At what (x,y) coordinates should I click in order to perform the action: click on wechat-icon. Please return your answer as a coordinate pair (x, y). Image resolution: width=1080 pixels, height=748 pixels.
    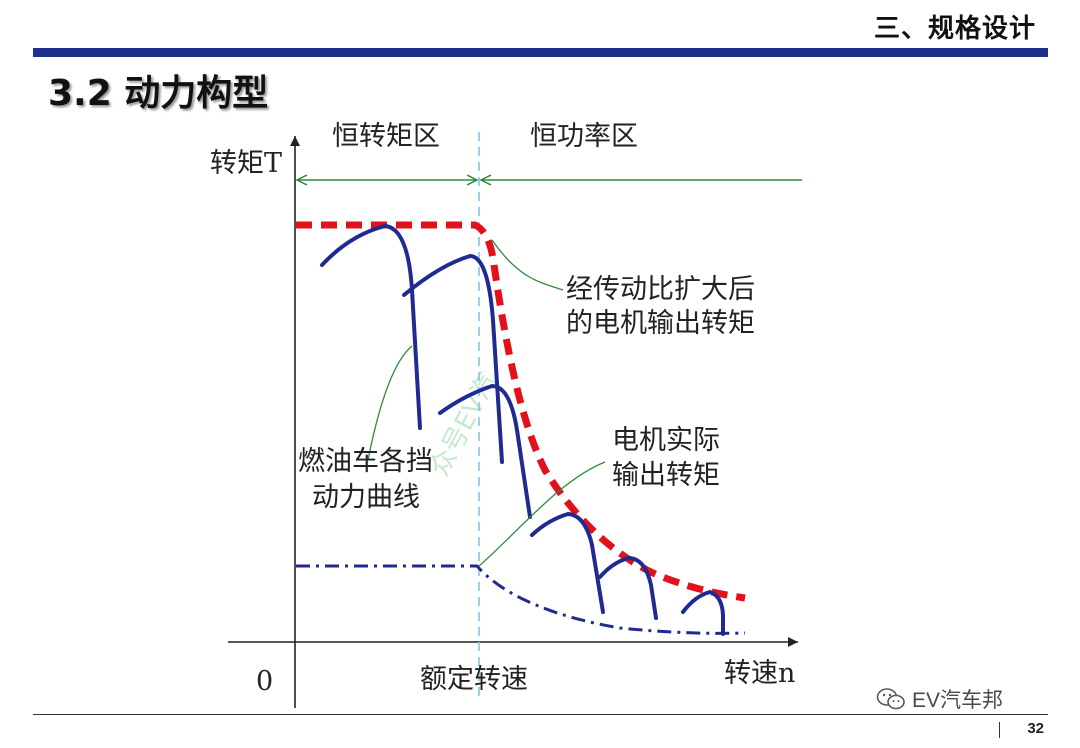
    Looking at the image, I should click on (890, 699).